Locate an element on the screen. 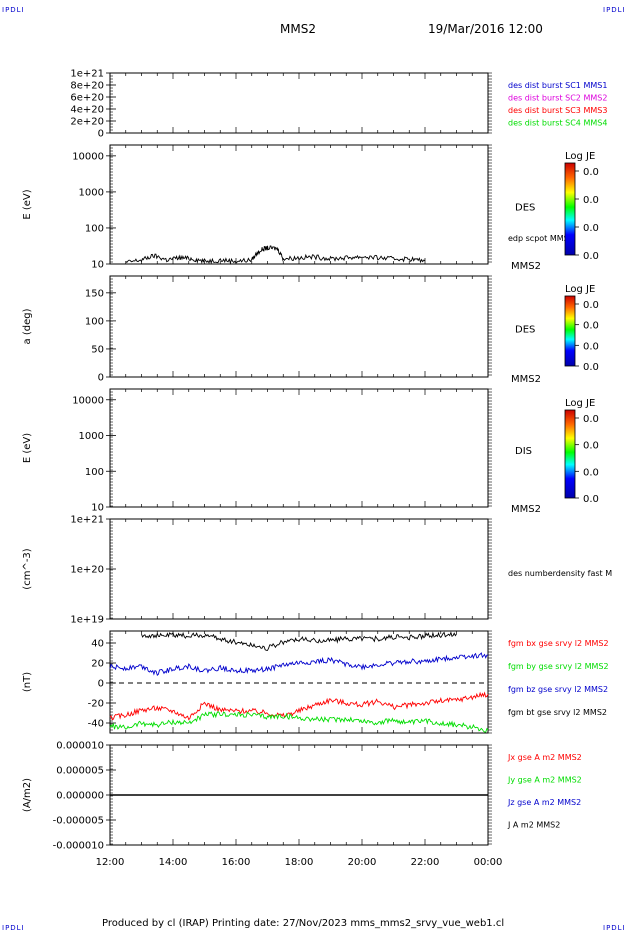 The width and height of the screenshot is (630, 934). x-tick-label: 00:00 is located at coordinates (488, 862).